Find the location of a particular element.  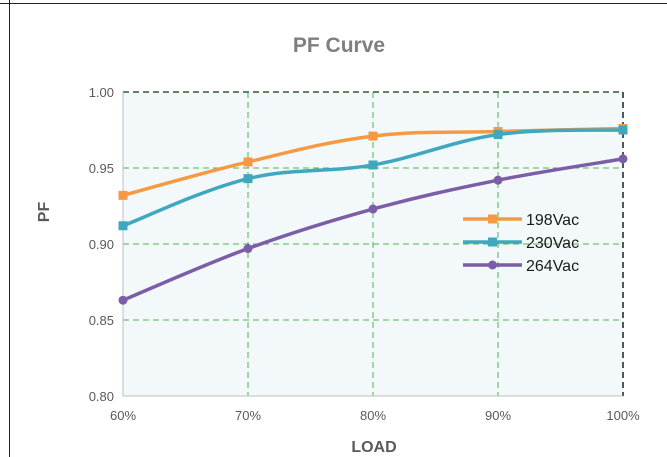

legend-label: 198Vac is located at coordinates (552, 220).